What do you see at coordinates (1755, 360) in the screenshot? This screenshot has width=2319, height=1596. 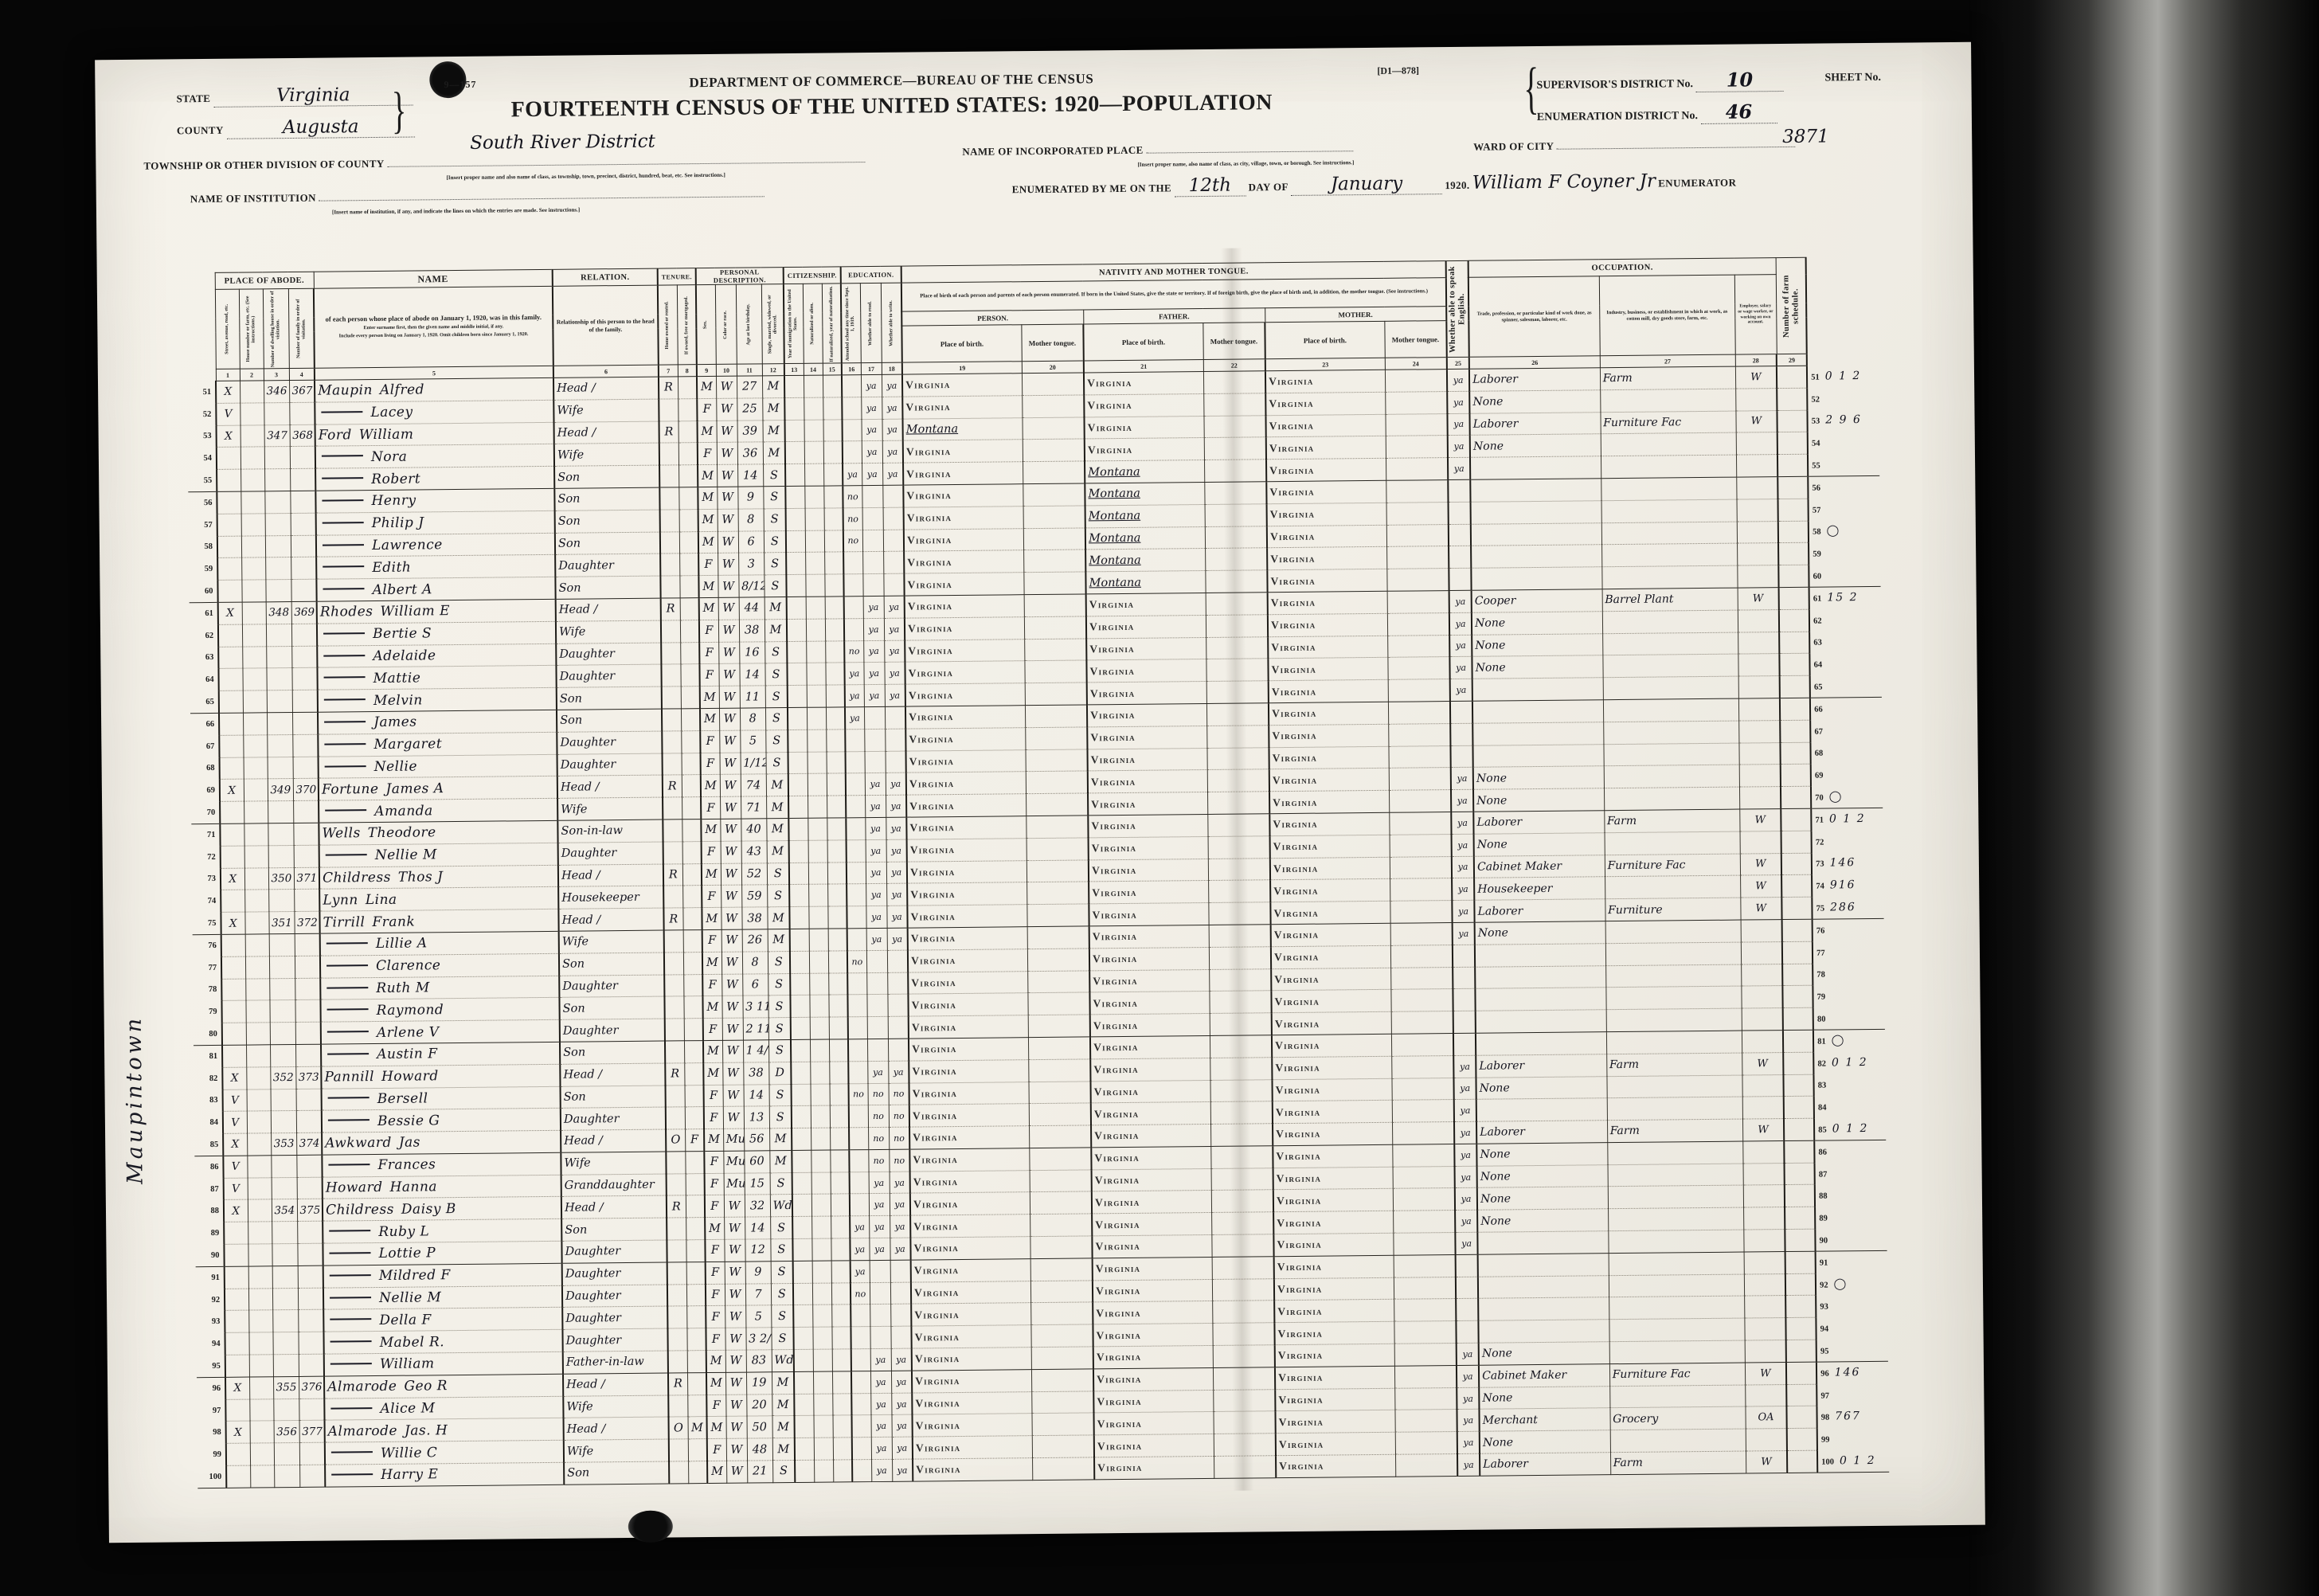 I see `column-number-28: 28` at bounding box center [1755, 360].